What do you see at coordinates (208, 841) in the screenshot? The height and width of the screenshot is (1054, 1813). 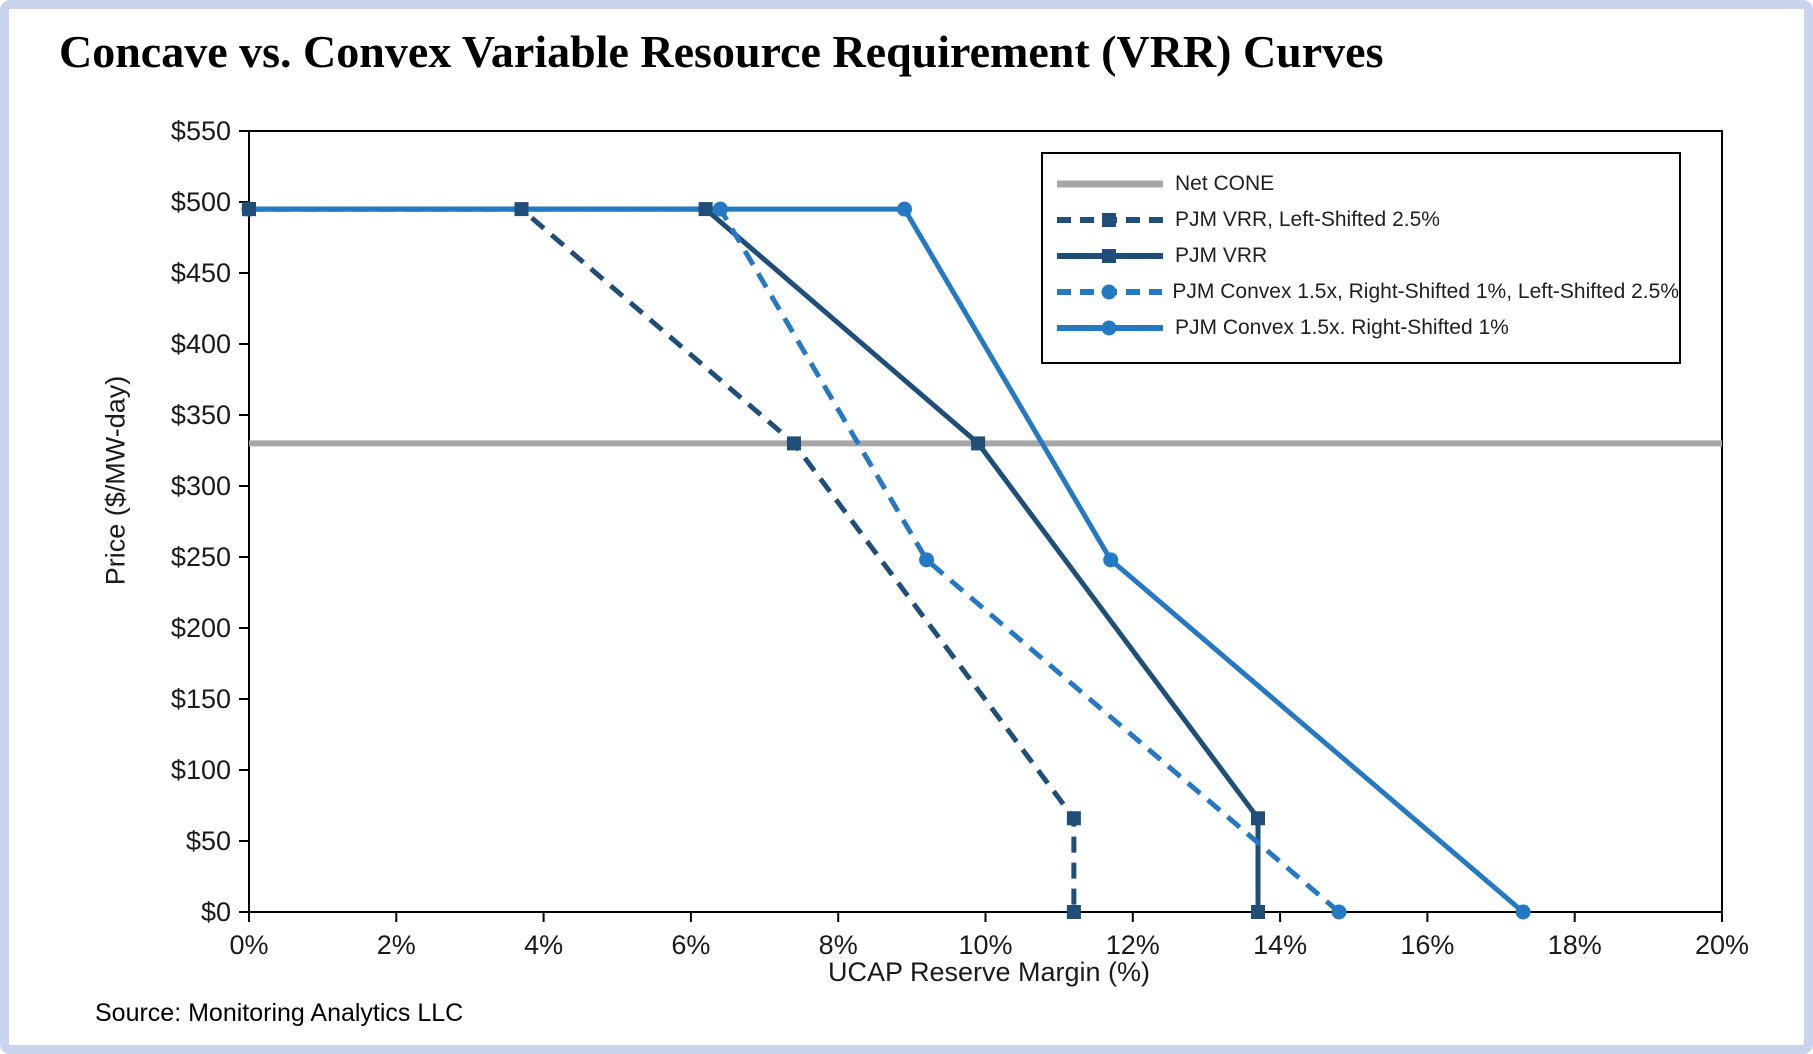 I see `y-tick-label: $50` at bounding box center [208, 841].